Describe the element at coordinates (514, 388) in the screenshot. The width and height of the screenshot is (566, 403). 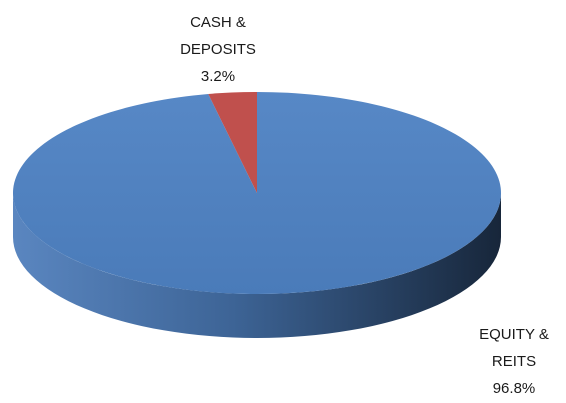
I see `equity-reits-percent: 96.8%` at that location.